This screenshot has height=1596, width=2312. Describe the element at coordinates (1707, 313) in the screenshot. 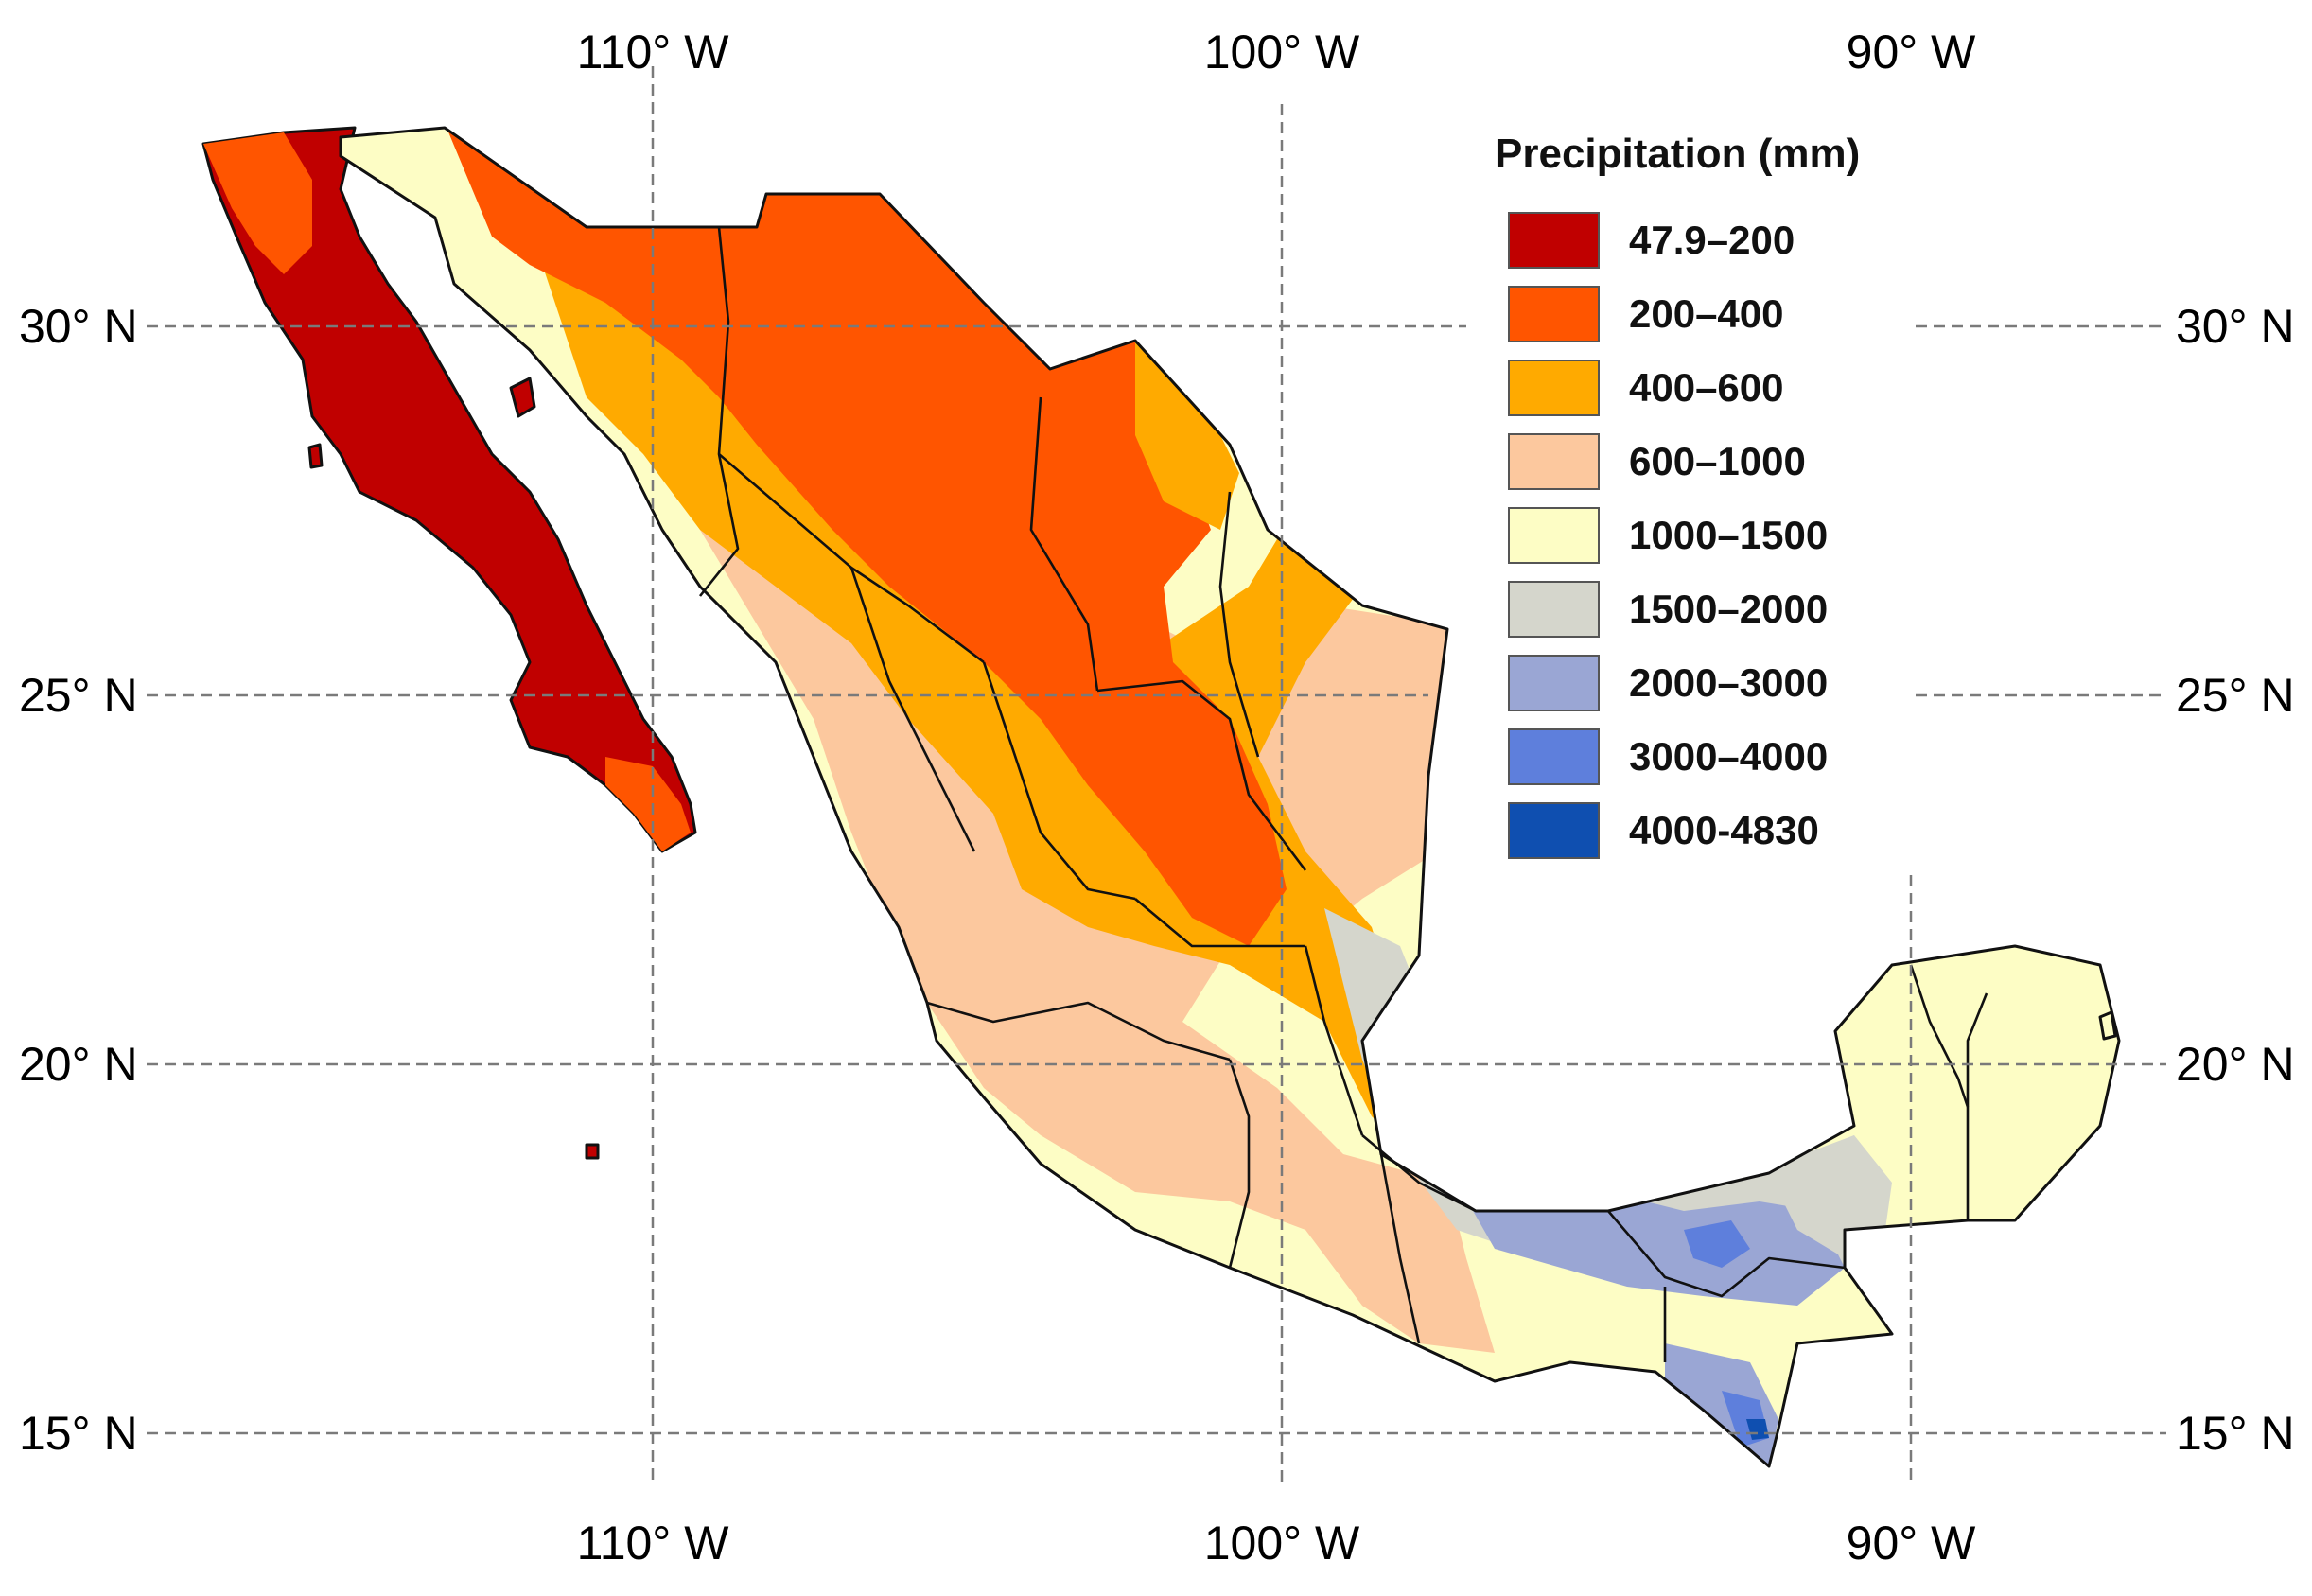

I see `legend-label-1: 200–400` at that location.